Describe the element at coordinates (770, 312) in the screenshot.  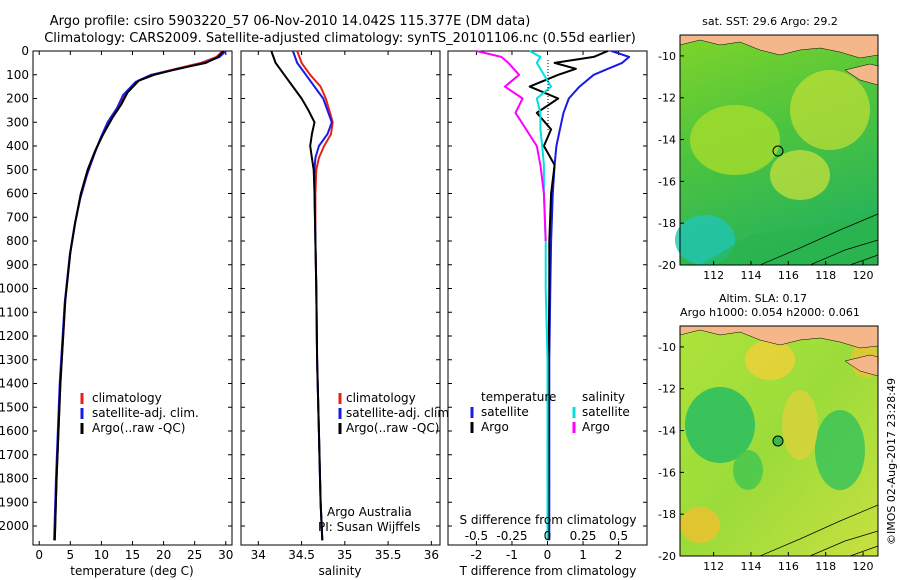
I see `sla-map-title-line2: Argo h1000: 0.054 h2000: 0.061` at that location.